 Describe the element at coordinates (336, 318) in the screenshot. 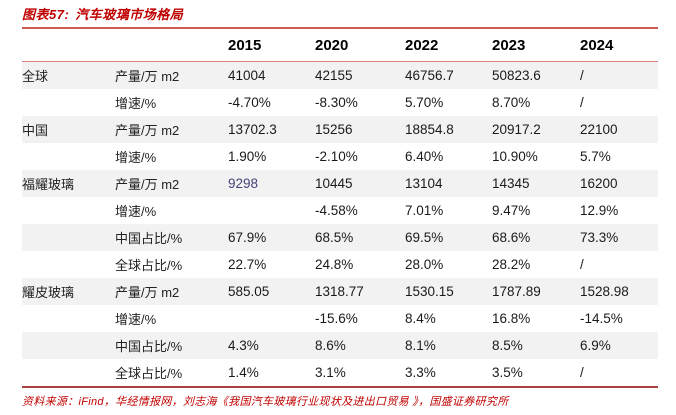

I see `value-cell: -15.6%` at that location.